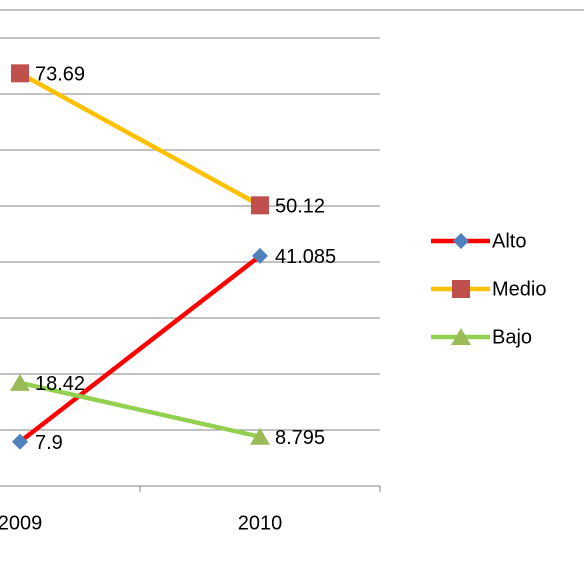 Image resolution: width=584 pixels, height=566 pixels. Describe the element at coordinates (260, 523) in the screenshot. I see `x-tick-label: 2010` at that location.